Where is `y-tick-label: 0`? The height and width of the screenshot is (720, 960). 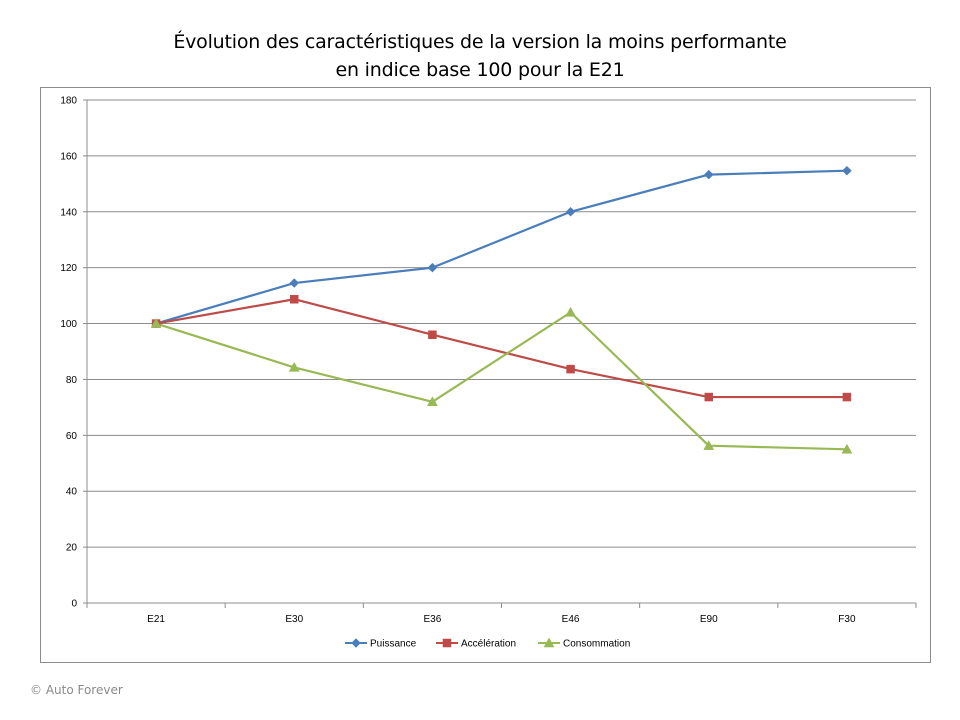
y-tick-label: 0 is located at coordinates (74, 604).